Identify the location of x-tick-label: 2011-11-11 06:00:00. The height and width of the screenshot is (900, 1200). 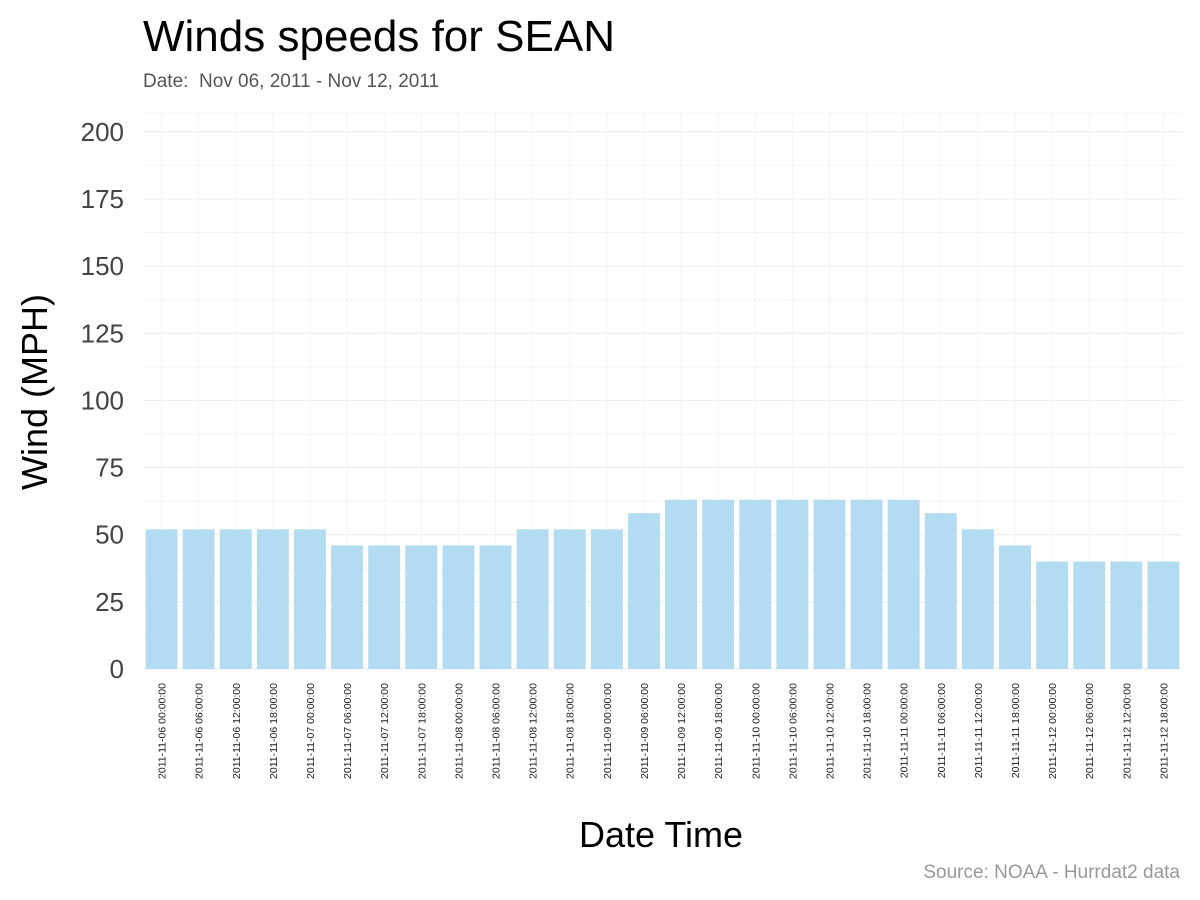
(942, 730).